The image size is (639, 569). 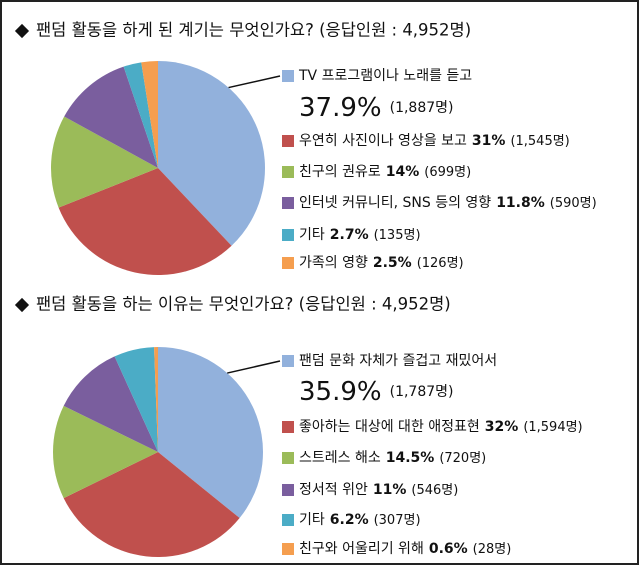 I want to click on count-label: (1,545명), so click(x=539, y=141).